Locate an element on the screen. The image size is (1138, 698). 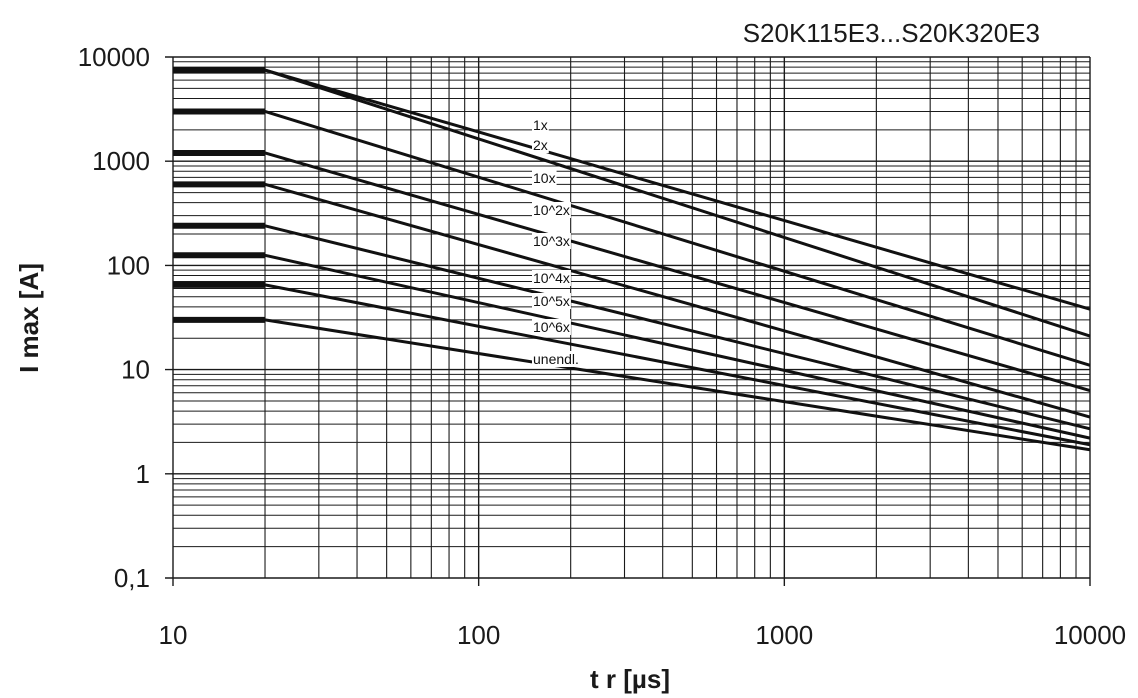
curve-label-text: 1x is located at coordinates (540, 125).